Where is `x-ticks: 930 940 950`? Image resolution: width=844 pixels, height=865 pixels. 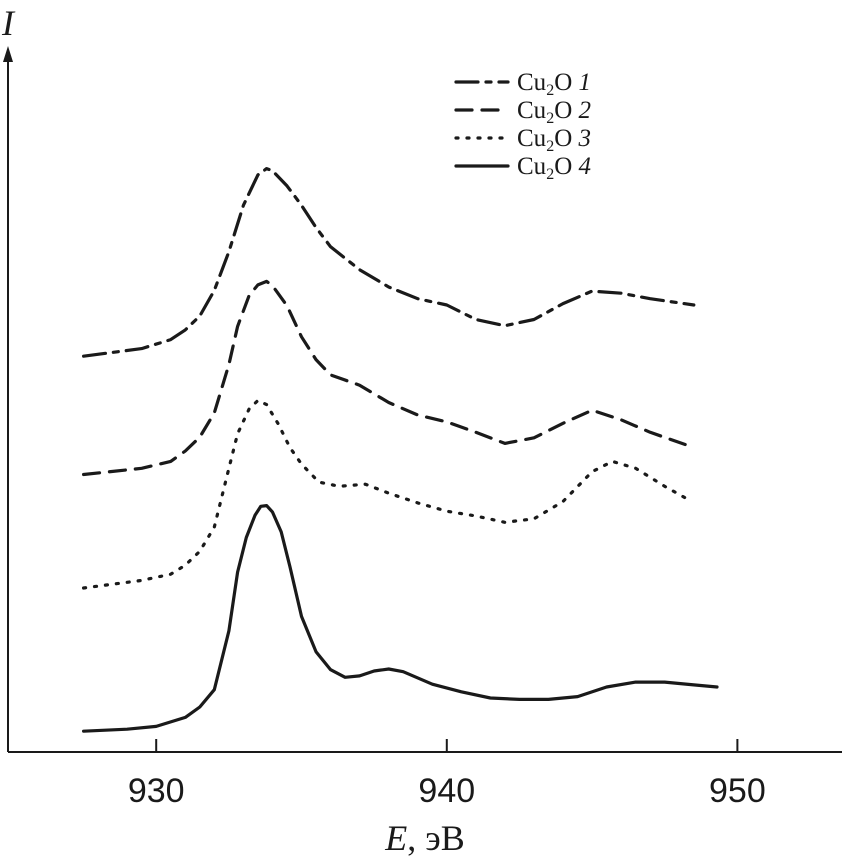
x-ticks: 930 940 950 is located at coordinates (447, 774).